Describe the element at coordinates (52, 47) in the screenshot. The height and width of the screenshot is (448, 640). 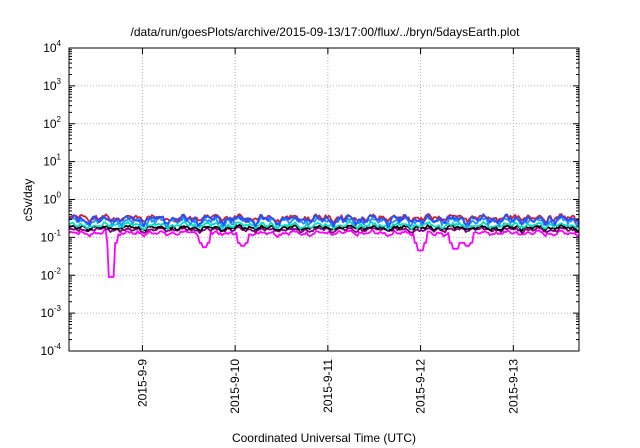
I see `y-tick-label: 10⁴` at that location.